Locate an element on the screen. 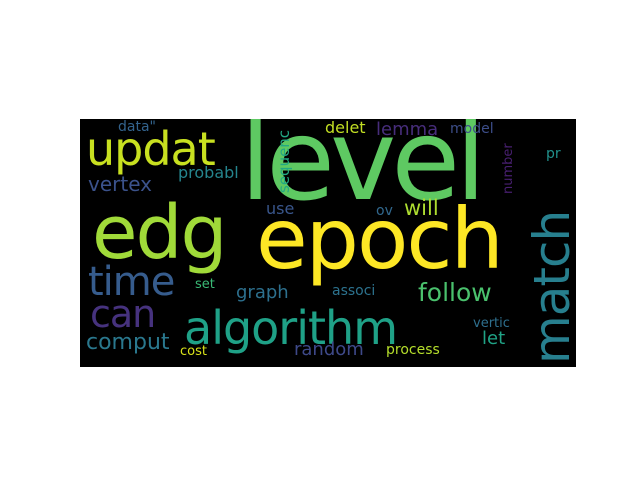  word-graph: graph is located at coordinates (262, 292).